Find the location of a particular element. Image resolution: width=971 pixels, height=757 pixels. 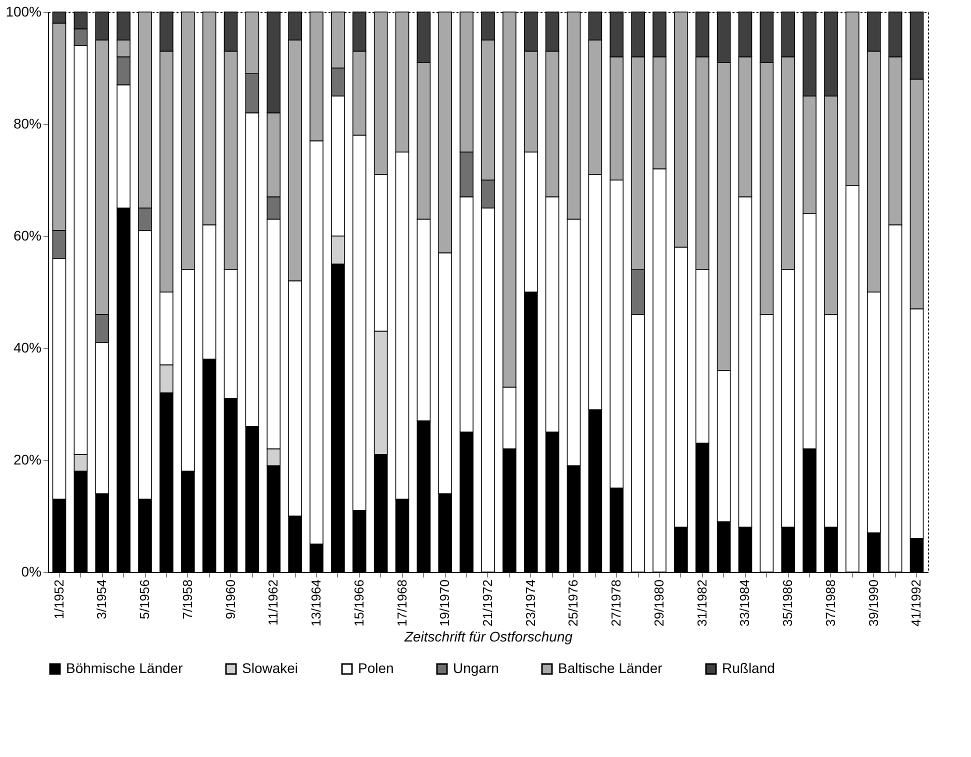

x-tick-label: 11/1962 is located at coordinates (273, 603).